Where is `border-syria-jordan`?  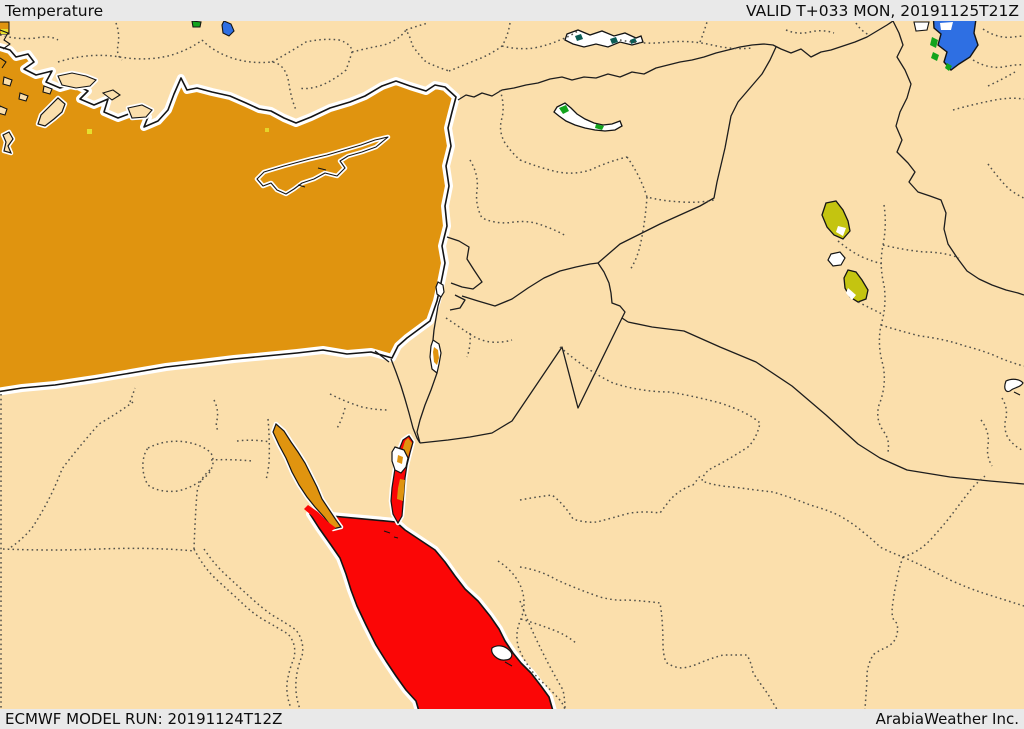
border-syria-jordan is located at coordinates (530, 284).